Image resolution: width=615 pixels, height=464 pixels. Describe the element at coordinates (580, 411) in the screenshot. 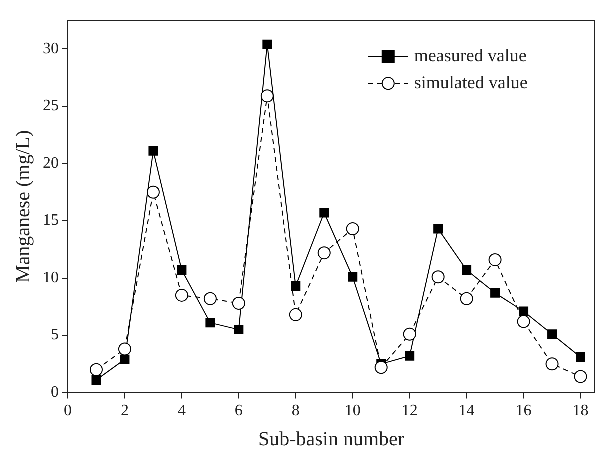

I see `x-tick-label: 18` at that location.